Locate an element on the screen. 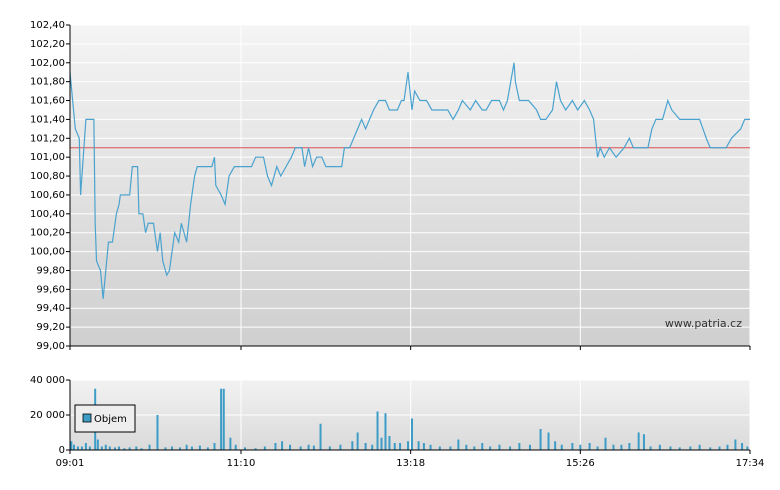 Image resolution: width=780 pixels, height=490 pixels. watermark: www.patria.cz is located at coordinates (703, 323).